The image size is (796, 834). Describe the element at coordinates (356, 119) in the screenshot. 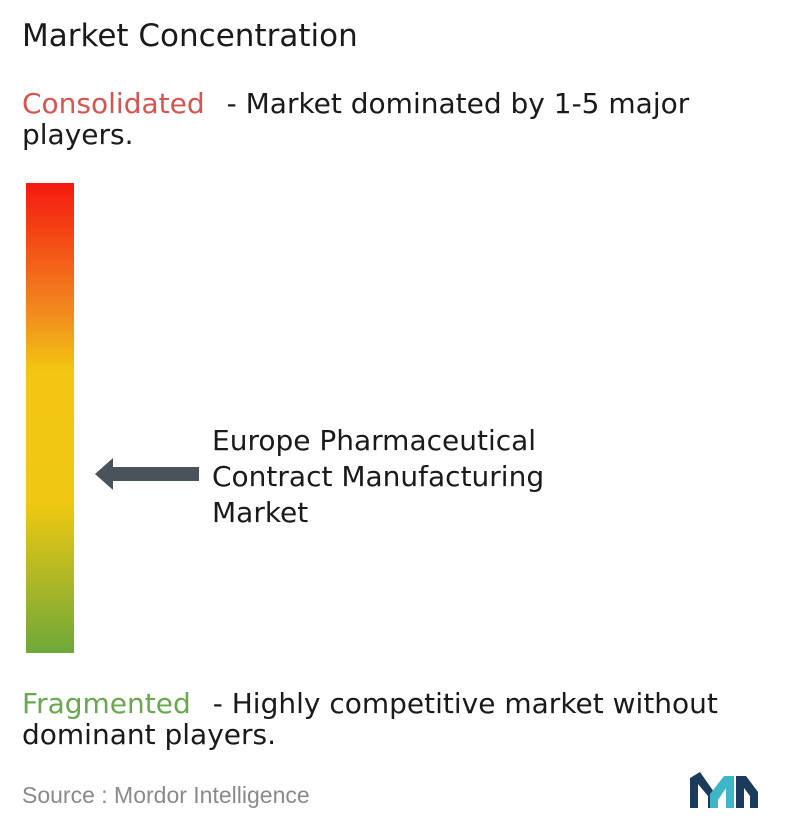

I see `consolidated-text: - Market dominated by 1-5 major players.` at that location.